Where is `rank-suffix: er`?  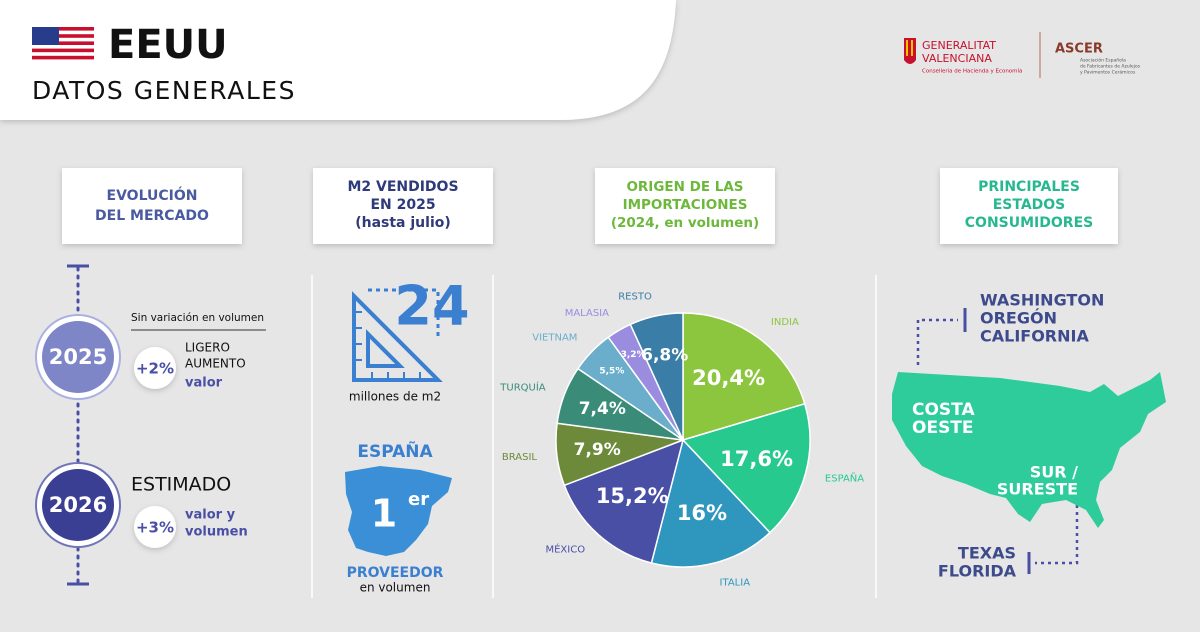
rank-suffix: er is located at coordinates (418, 499).